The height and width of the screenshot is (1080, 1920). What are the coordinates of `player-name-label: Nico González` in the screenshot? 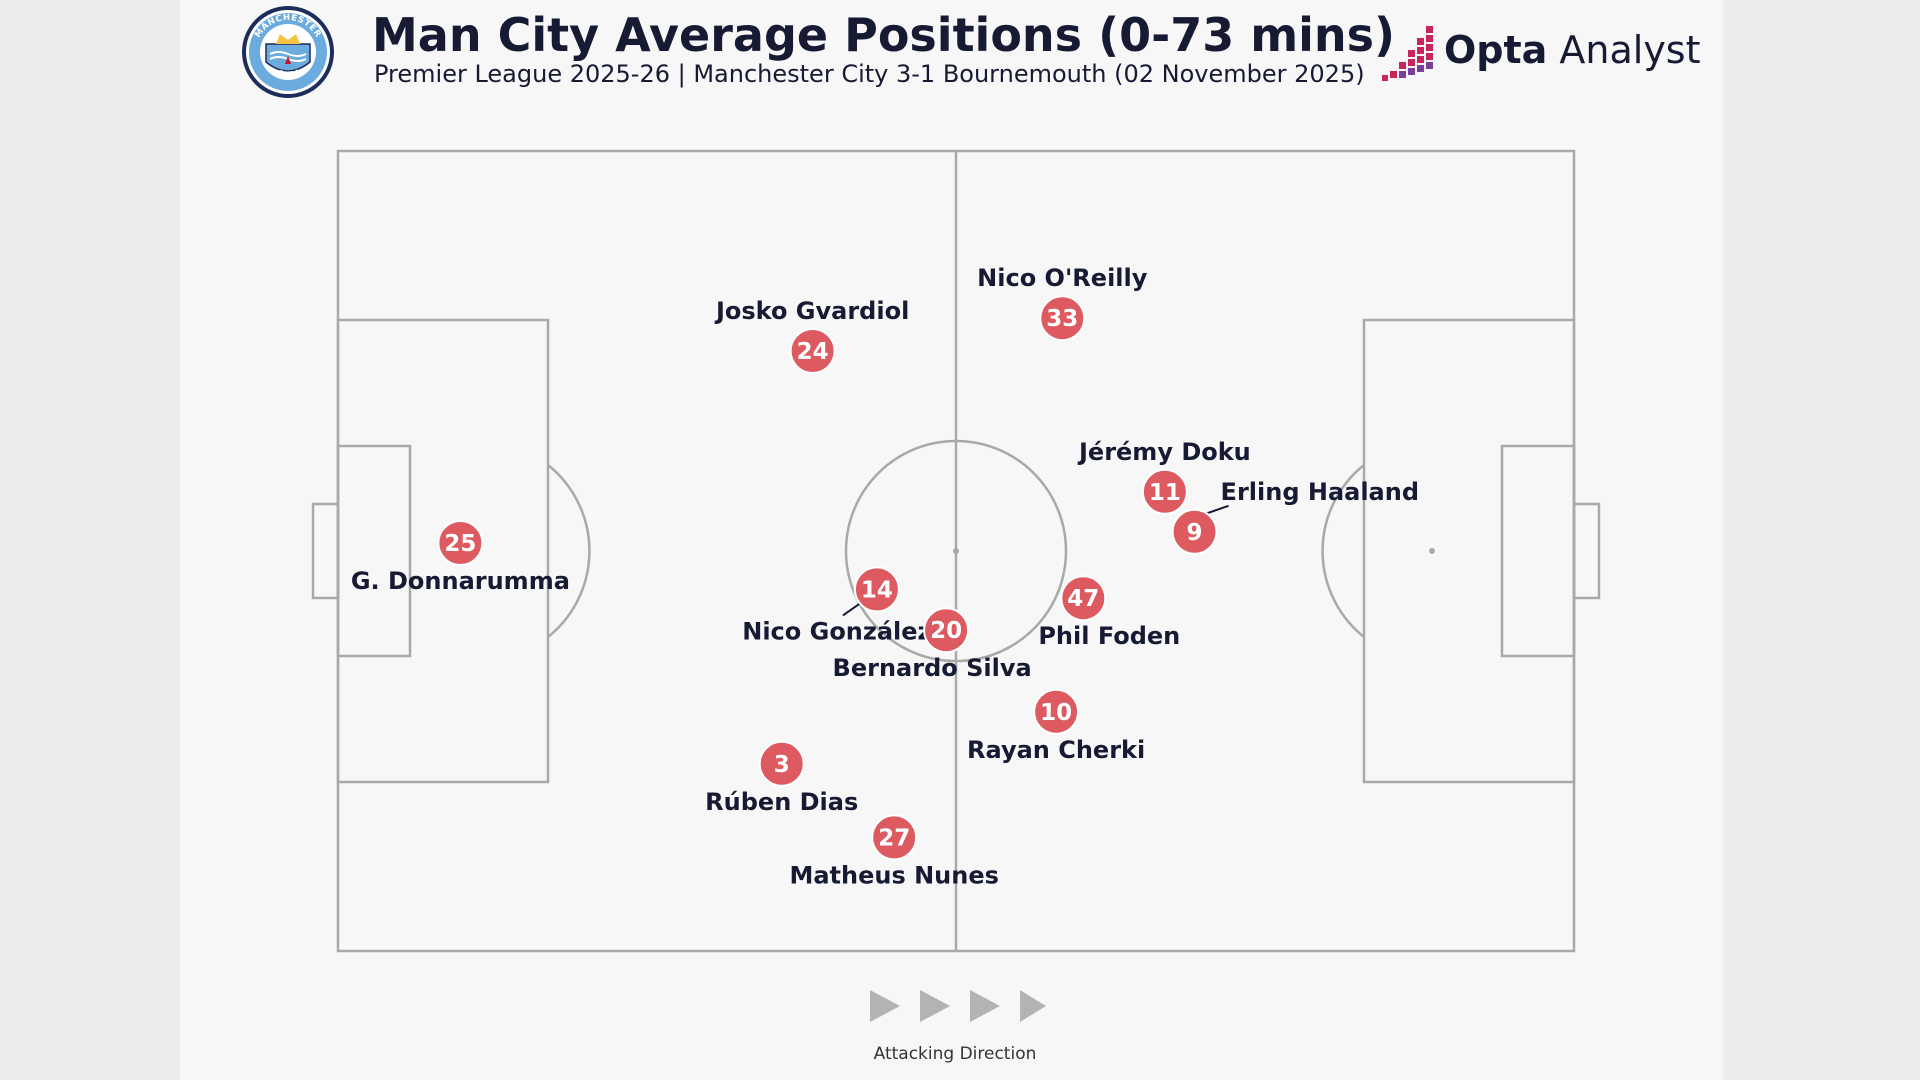 It's located at (836, 631).